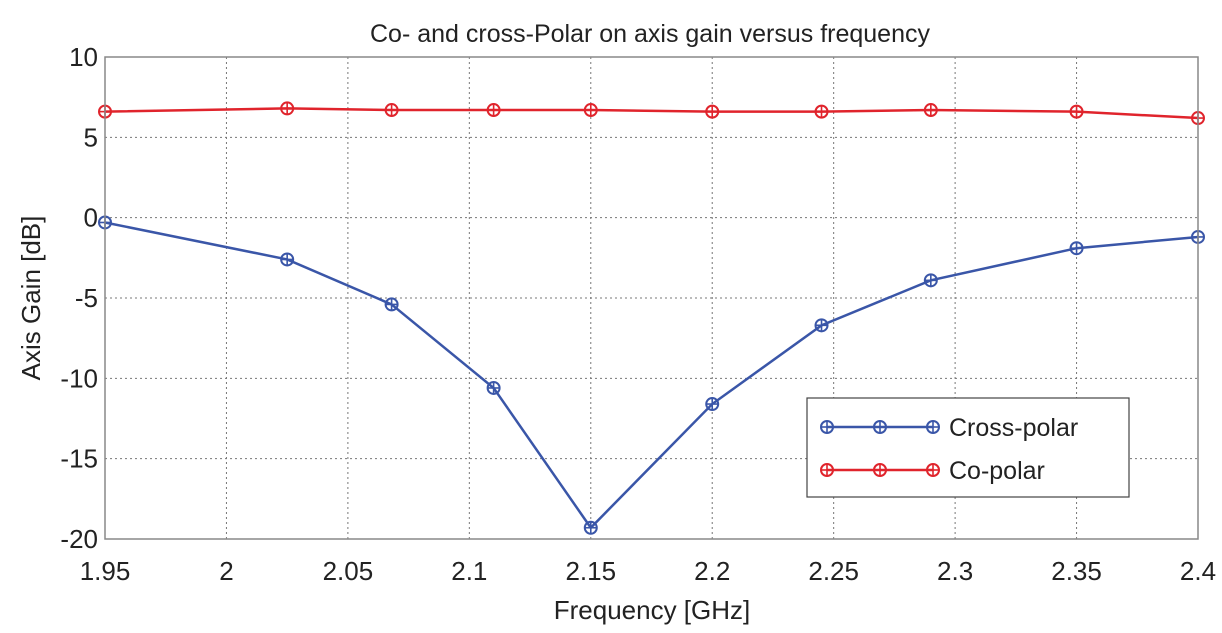  Describe the element at coordinates (648, 571) in the screenshot. I see `x-tick-labels: 1.95 2 2.05 2.1 2.15 2.2 2.25 2.3 2.35 2.4` at that location.